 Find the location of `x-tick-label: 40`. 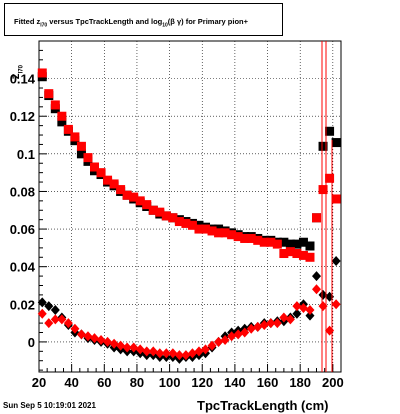

x-tick-label: 40 is located at coordinates (71, 382).